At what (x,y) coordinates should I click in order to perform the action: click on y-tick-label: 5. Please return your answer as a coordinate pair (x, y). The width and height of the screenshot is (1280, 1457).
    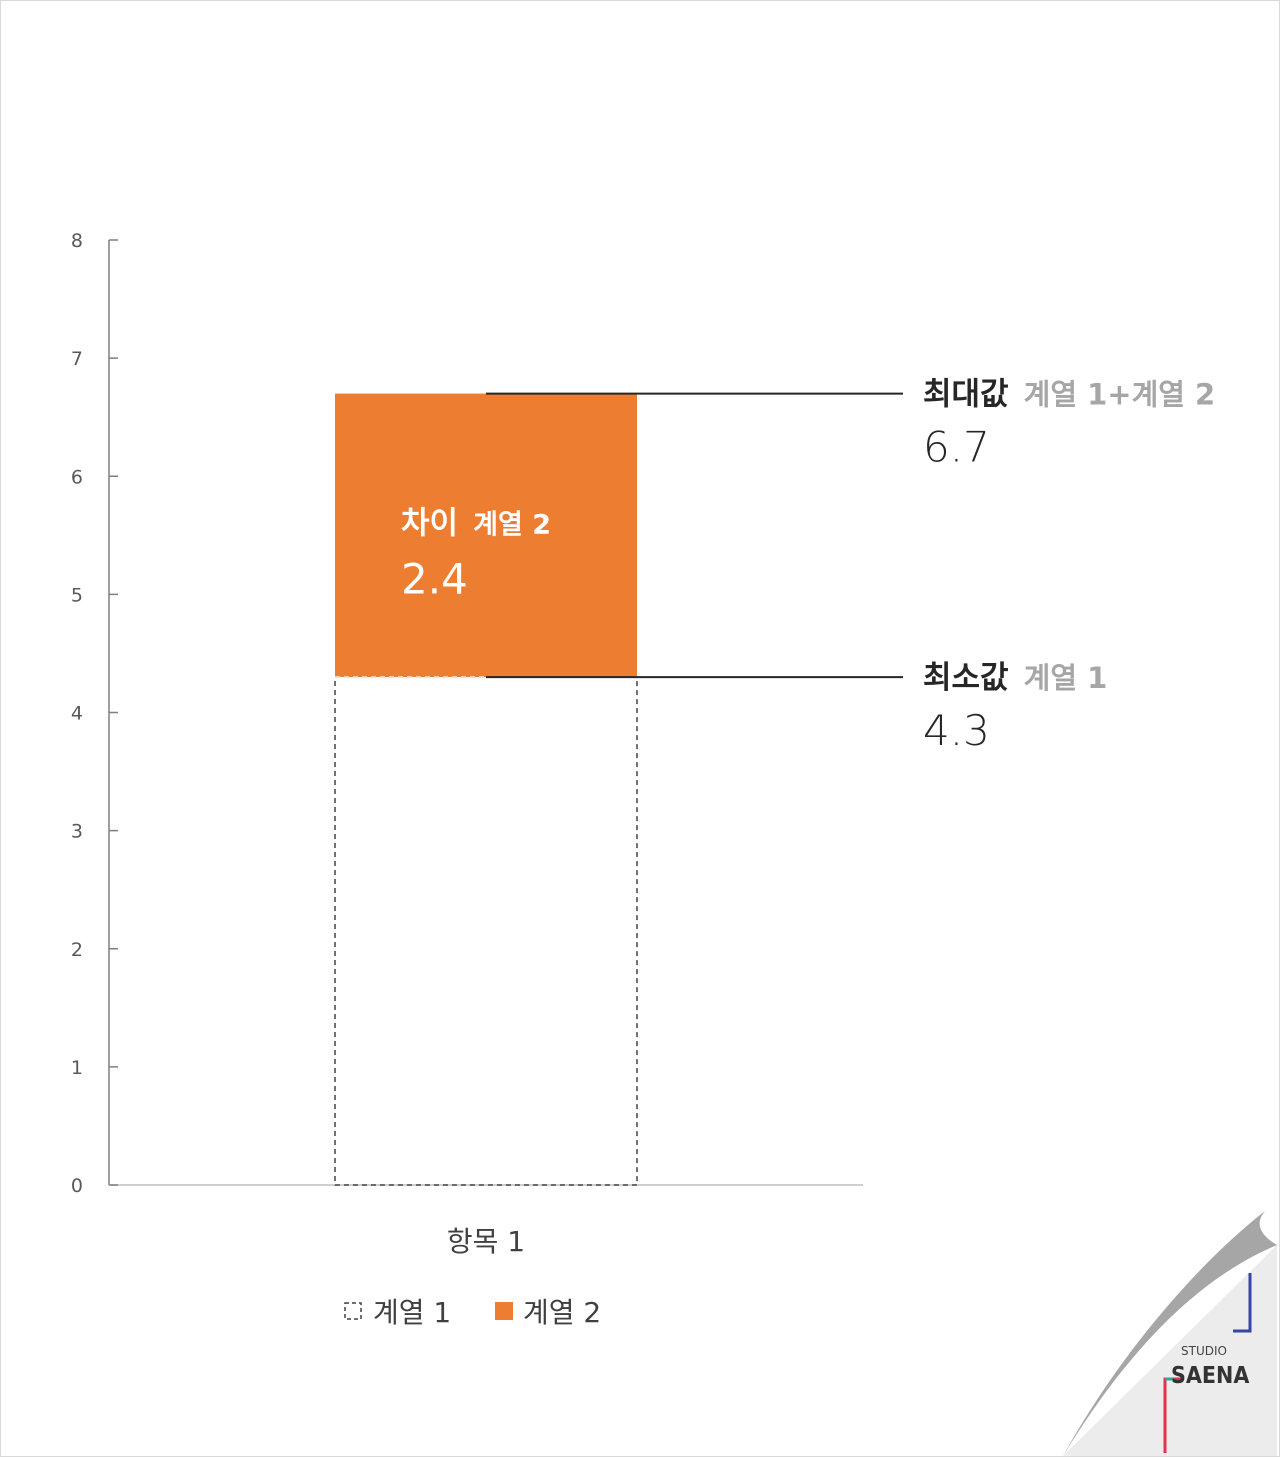
    Looking at the image, I should click on (77, 595).